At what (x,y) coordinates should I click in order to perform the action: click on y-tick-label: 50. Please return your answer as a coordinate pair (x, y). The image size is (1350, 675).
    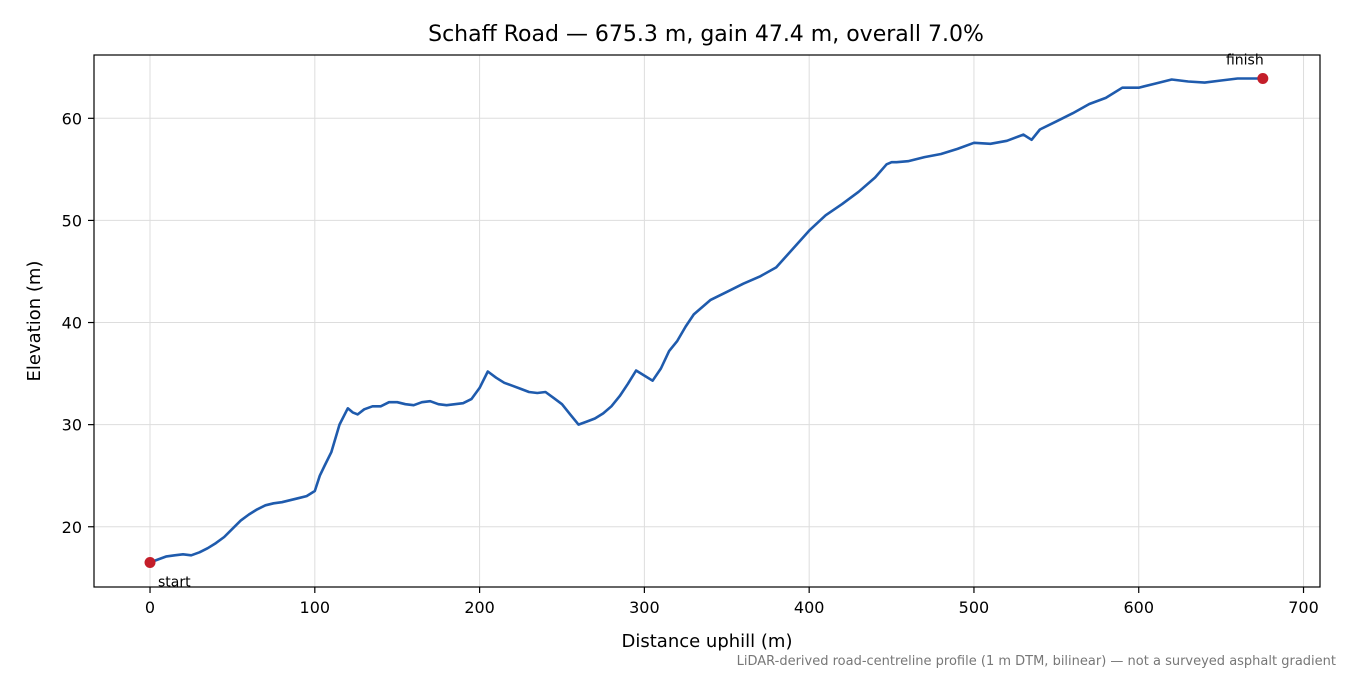
    Looking at the image, I should click on (72, 220).